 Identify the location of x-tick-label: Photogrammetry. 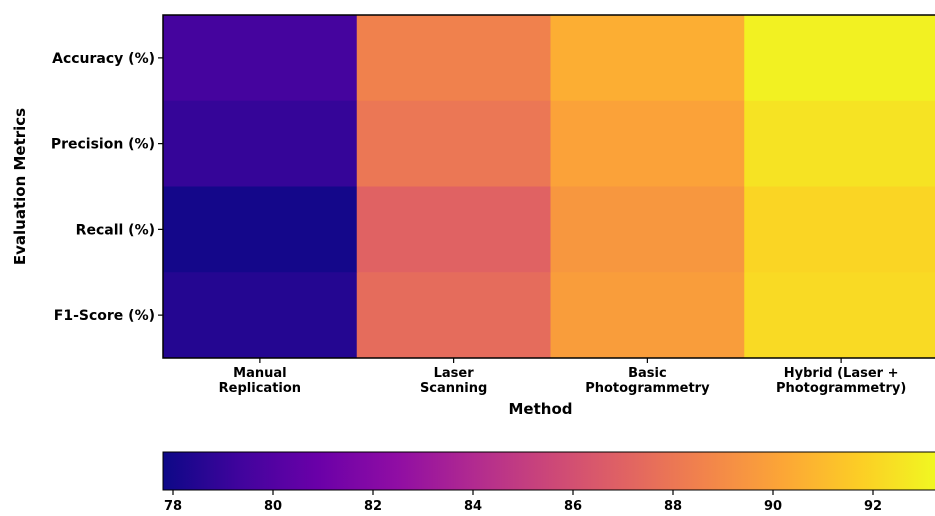
(647, 388).